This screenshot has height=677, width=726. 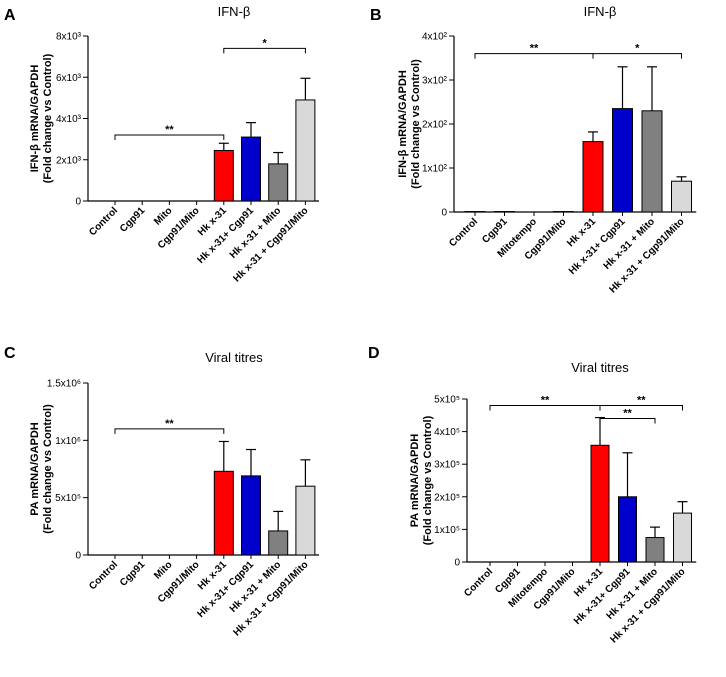 I want to click on y-tick-label: 1x10⁵, so click(x=447, y=530).